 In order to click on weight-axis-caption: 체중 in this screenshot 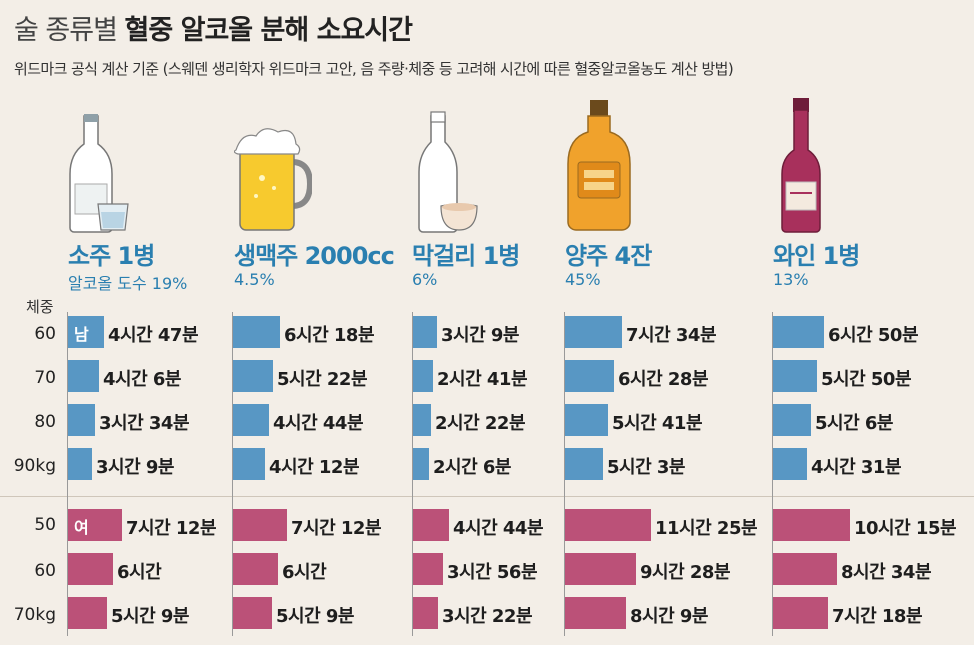, I will do `click(40, 307)`.